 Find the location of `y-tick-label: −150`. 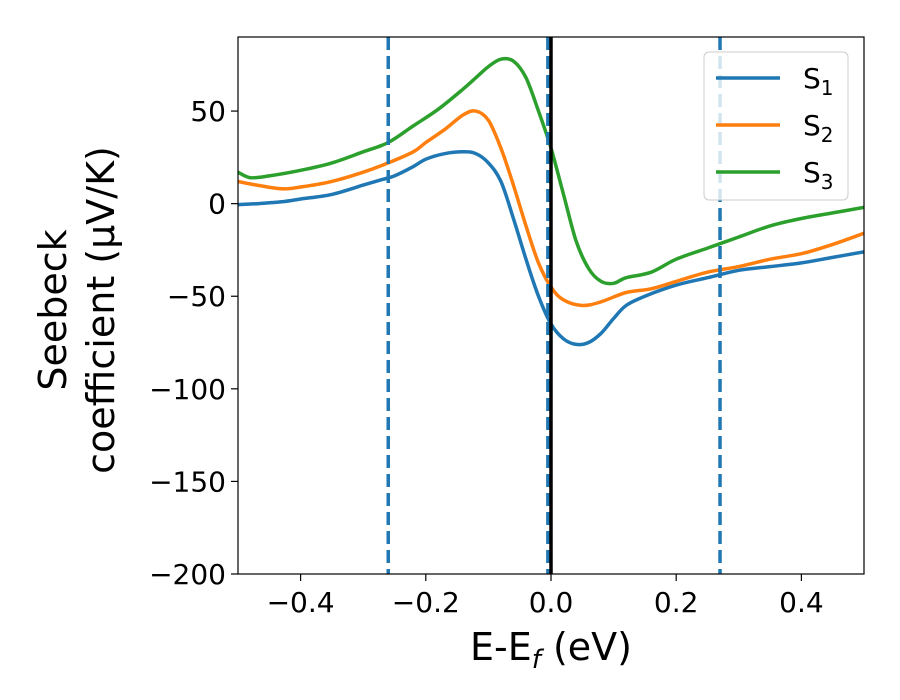

y-tick-label: −150 is located at coordinates (187, 481).